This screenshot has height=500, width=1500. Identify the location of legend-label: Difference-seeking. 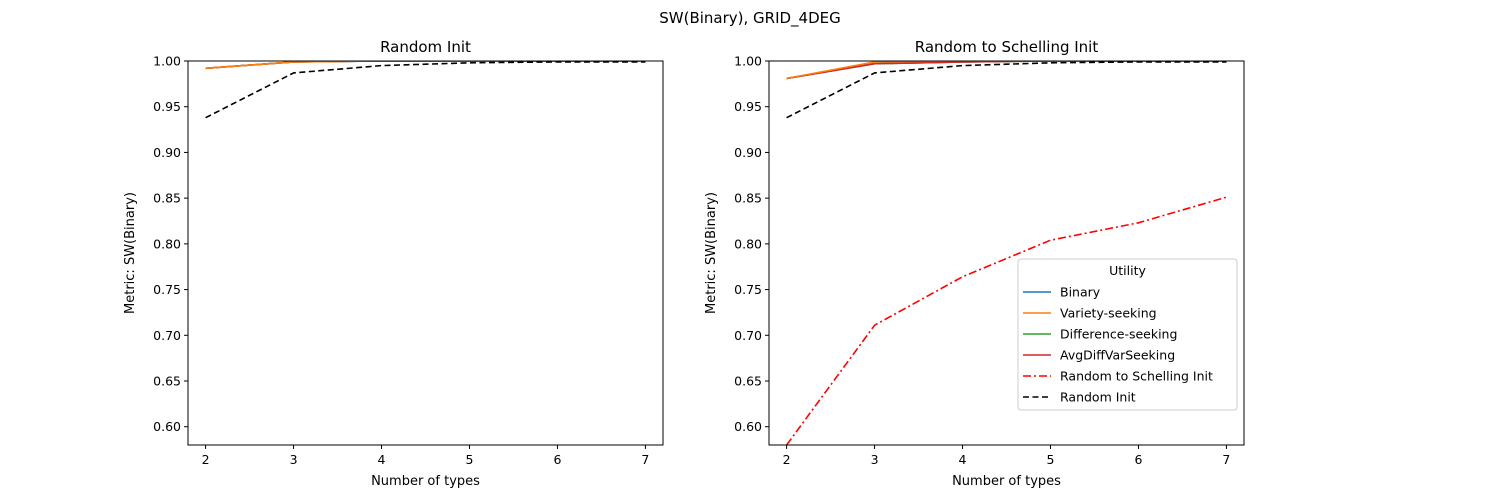
(1118, 334).